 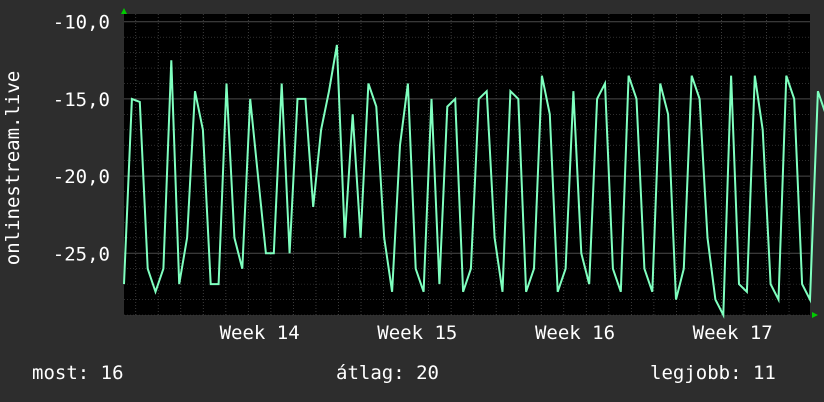 What do you see at coordinates (78, 373) in the screenshot?
I see `current-value: most: 16` at bounding box center [78, 373].